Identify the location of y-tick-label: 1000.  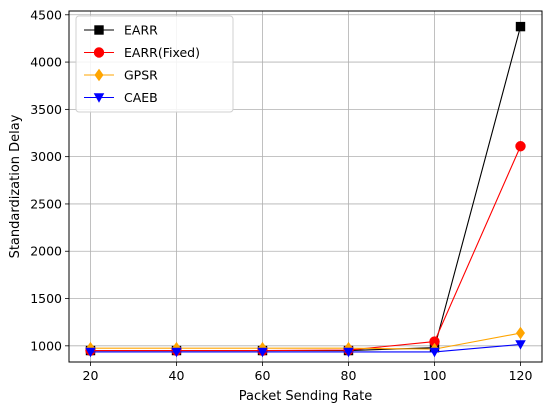
(46, 345).